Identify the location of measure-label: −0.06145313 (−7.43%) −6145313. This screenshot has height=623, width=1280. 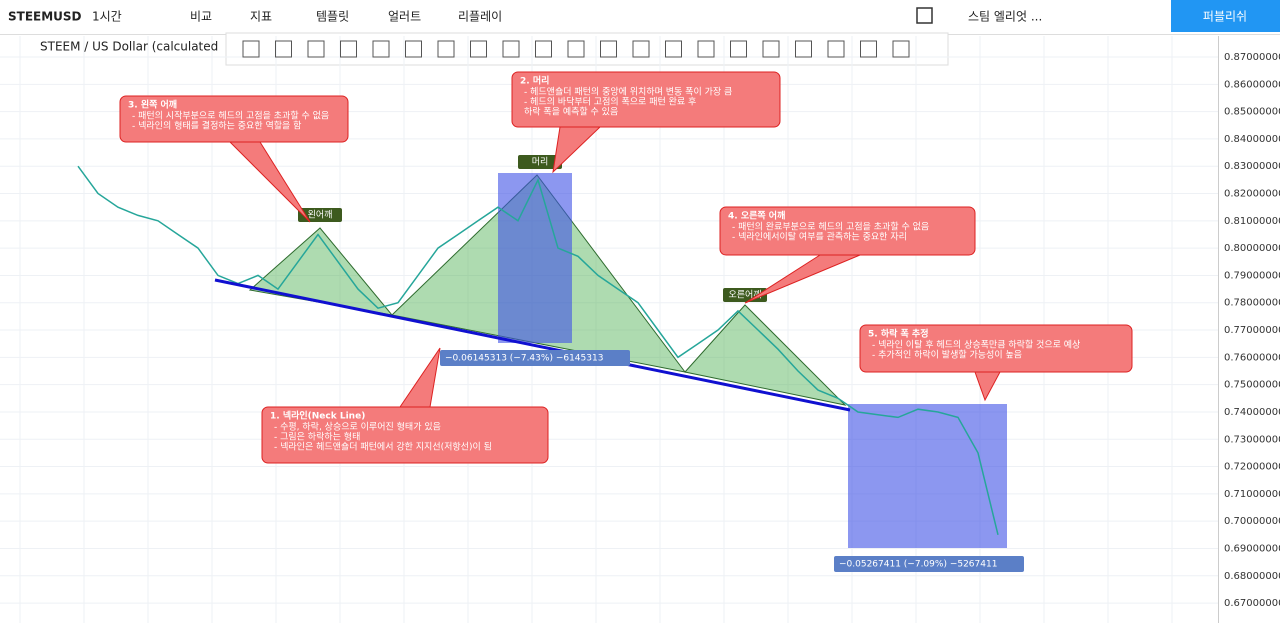
(524, 359).